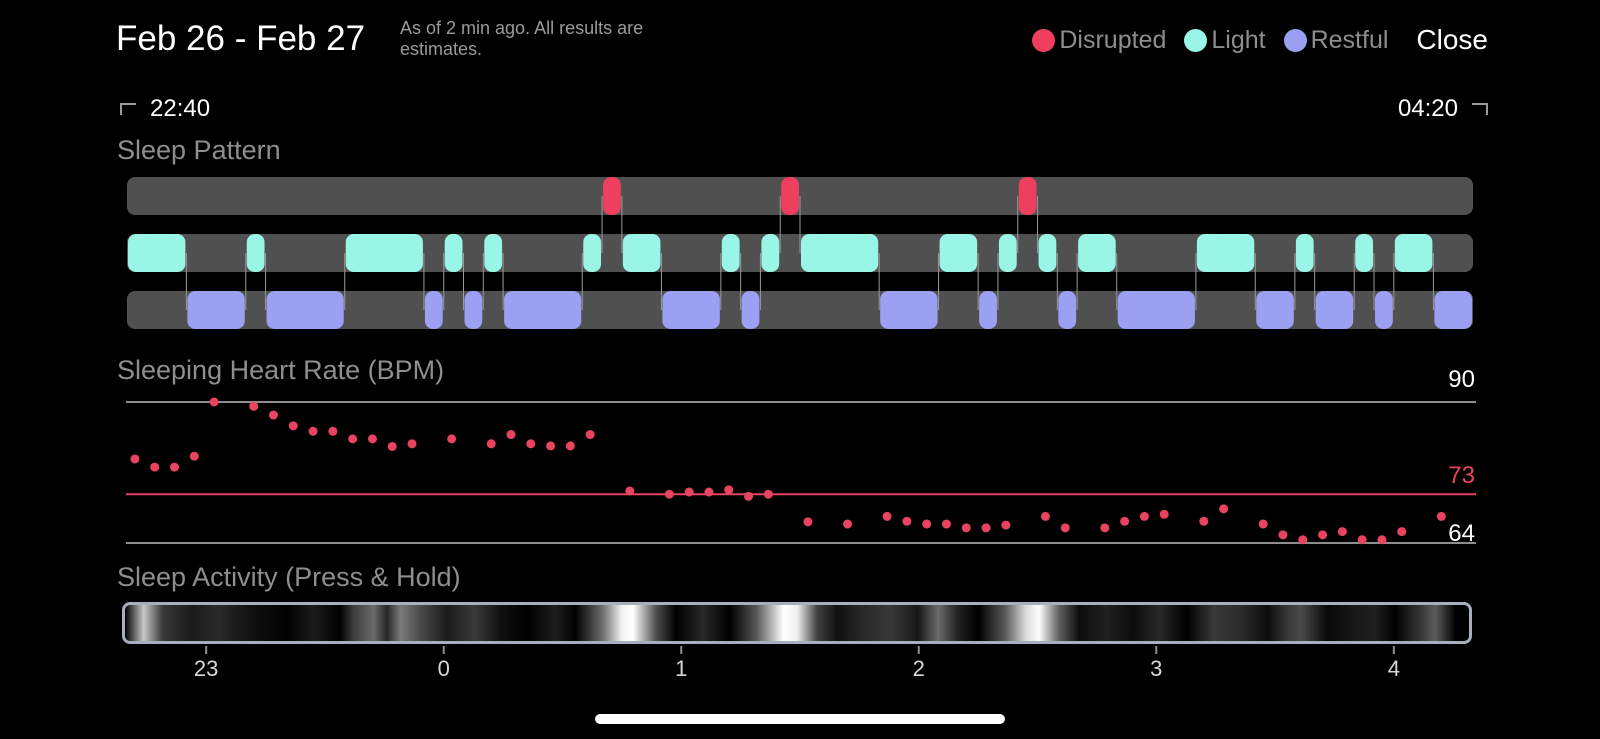  I want to click on home-indicator, so click(800, 719).